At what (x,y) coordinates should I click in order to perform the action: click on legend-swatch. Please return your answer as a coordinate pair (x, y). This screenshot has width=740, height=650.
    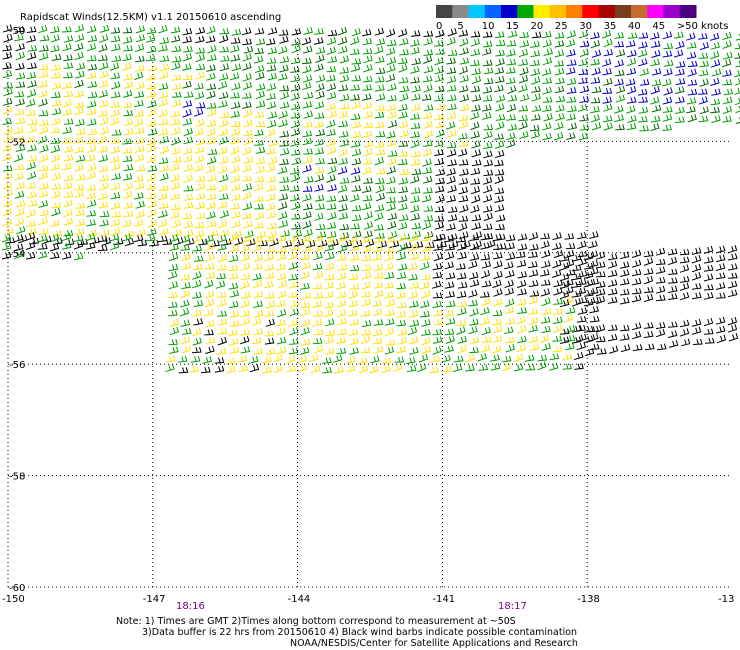
    Looking at the image, I should click on (493, 11).